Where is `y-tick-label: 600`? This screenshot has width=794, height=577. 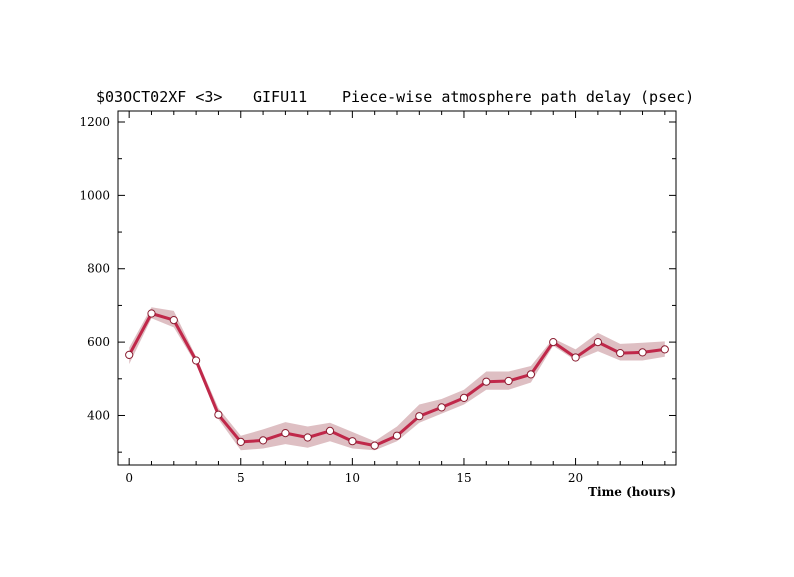 y-tick-label: 600 is located at coordinates (98, 342).